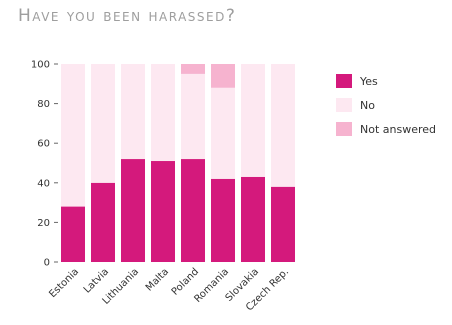 The image size is (452, 325). I want to click on bar-no-latvia, so click(103, 123).